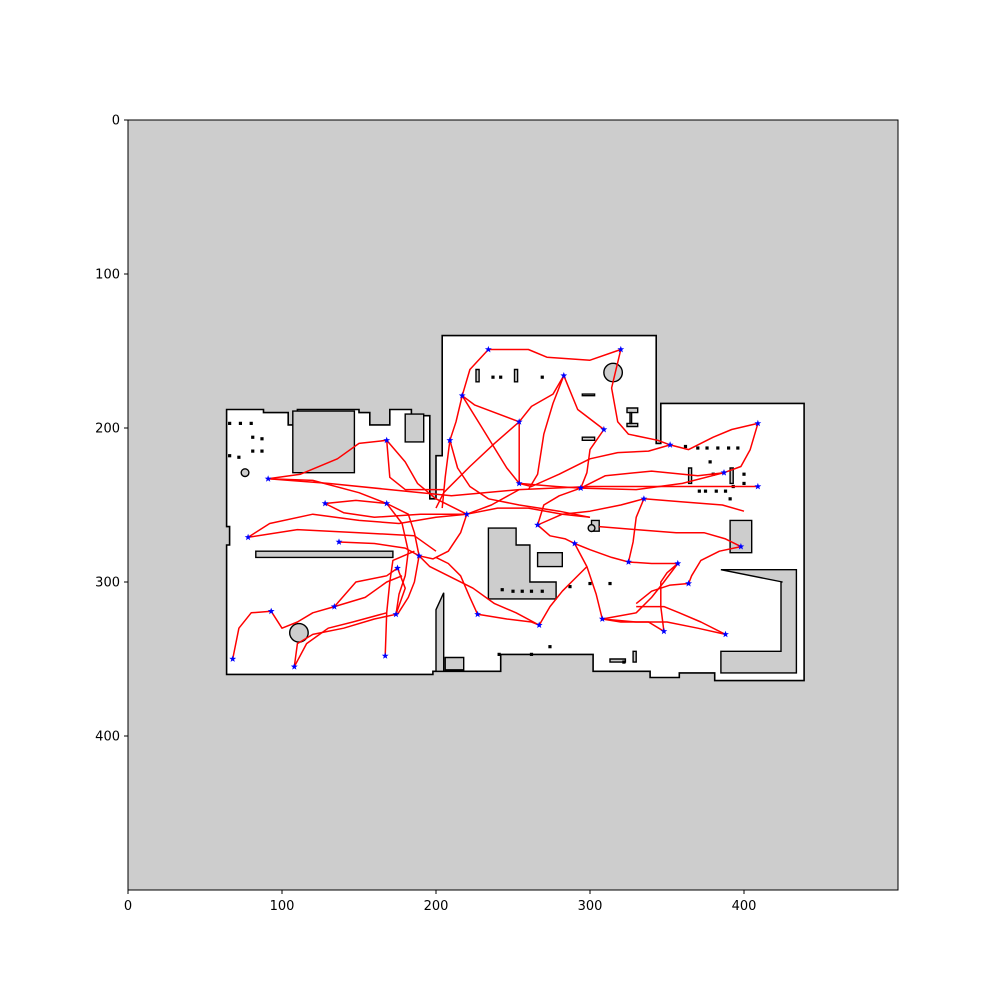 The height and width of the screenshot is (1000, 1000). What do you see at coordinates (107, 583) in the screenshot?
I see `y-tick-label: 300` at bounding box center [107, 583].